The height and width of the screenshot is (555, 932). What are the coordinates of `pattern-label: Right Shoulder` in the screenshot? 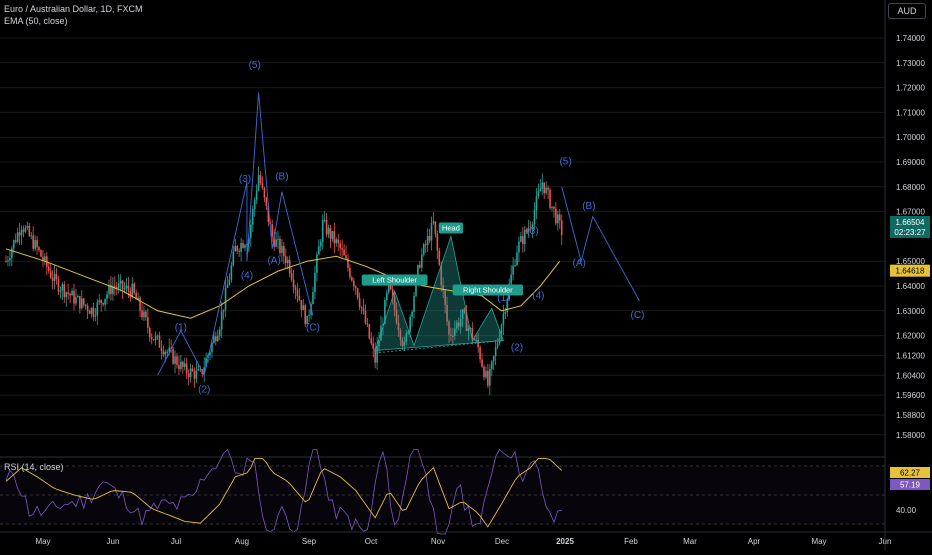 It's located at (488, 289).